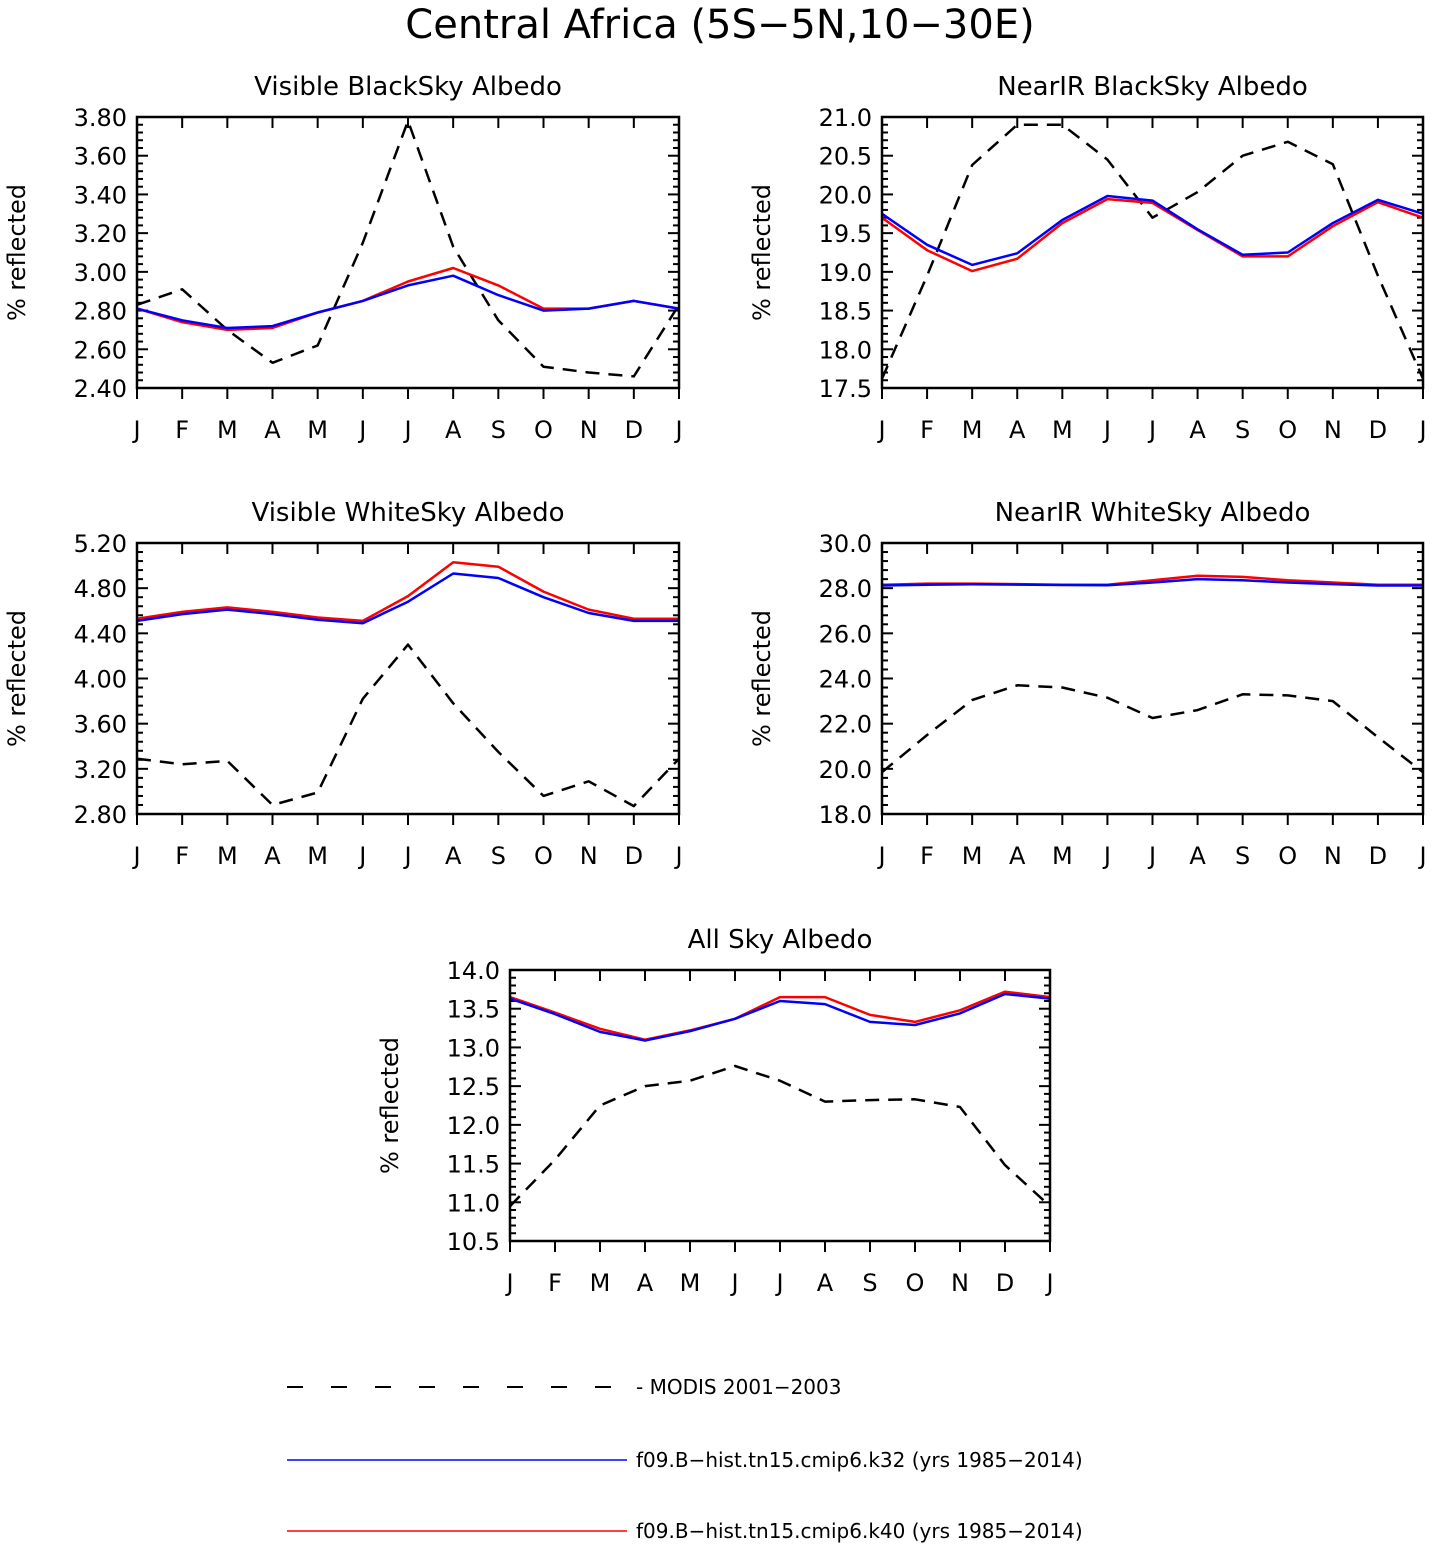  What do you see at coordinates (100, 389) in the screenshot?
I see `y-tick-label: 2.40` at bounding box center [100, 389].